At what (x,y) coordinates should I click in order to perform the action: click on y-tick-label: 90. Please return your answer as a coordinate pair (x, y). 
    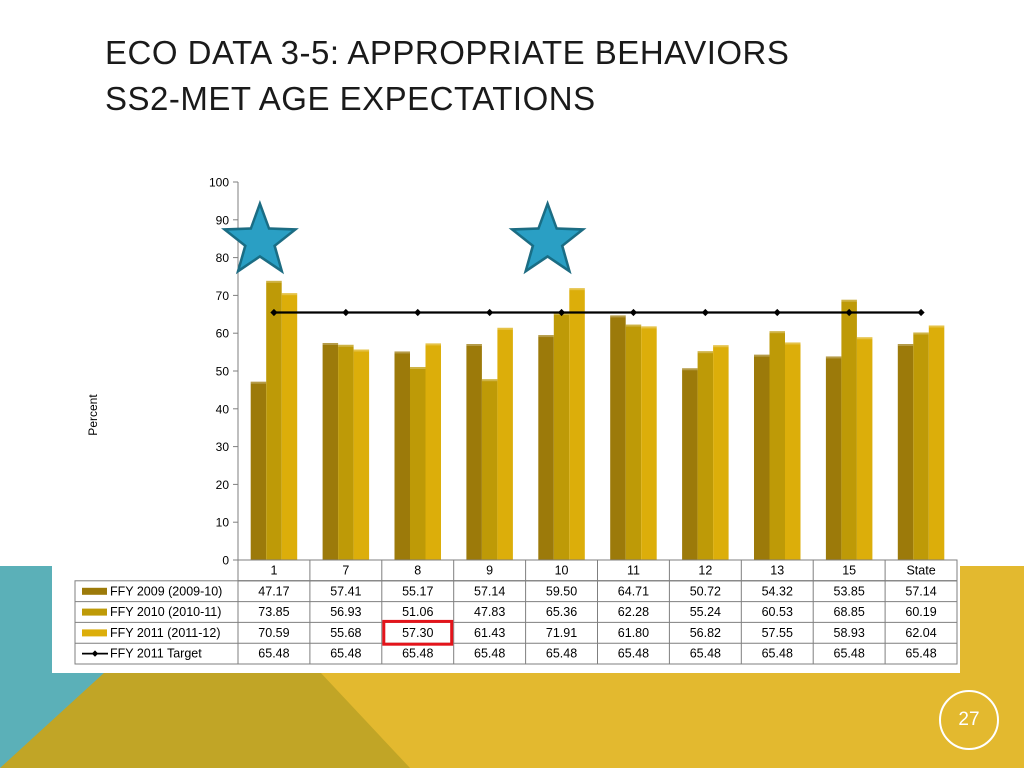
    Looking at the image, I should click on (223, 220).